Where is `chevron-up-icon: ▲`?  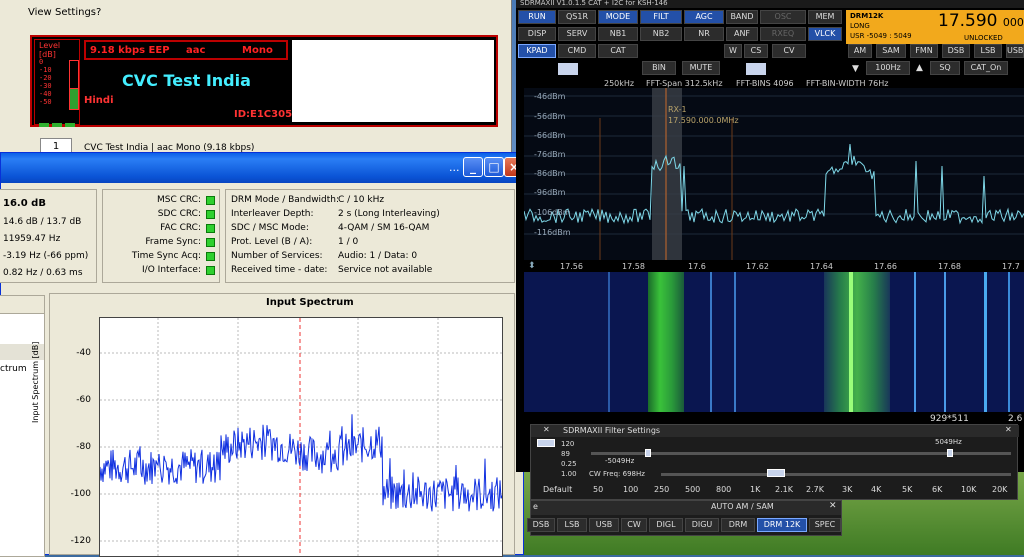
chevron-up-icon: ▲ is located at coordinates (919, 68).